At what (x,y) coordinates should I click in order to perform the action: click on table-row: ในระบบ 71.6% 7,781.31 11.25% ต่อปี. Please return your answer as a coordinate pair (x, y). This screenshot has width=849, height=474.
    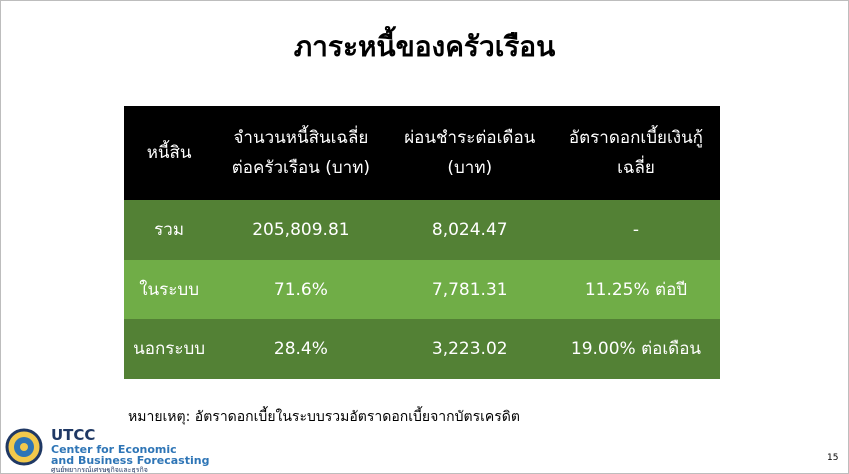
    Looking at the image, I should click on (422, 289).